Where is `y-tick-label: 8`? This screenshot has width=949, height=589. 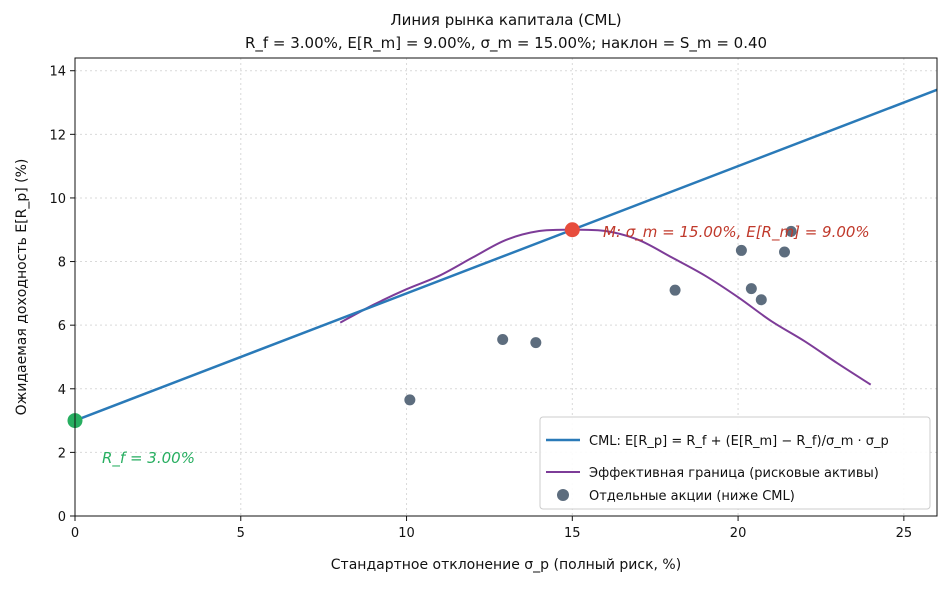
y-tick-label: 8 is located at coordinates (62, 263).